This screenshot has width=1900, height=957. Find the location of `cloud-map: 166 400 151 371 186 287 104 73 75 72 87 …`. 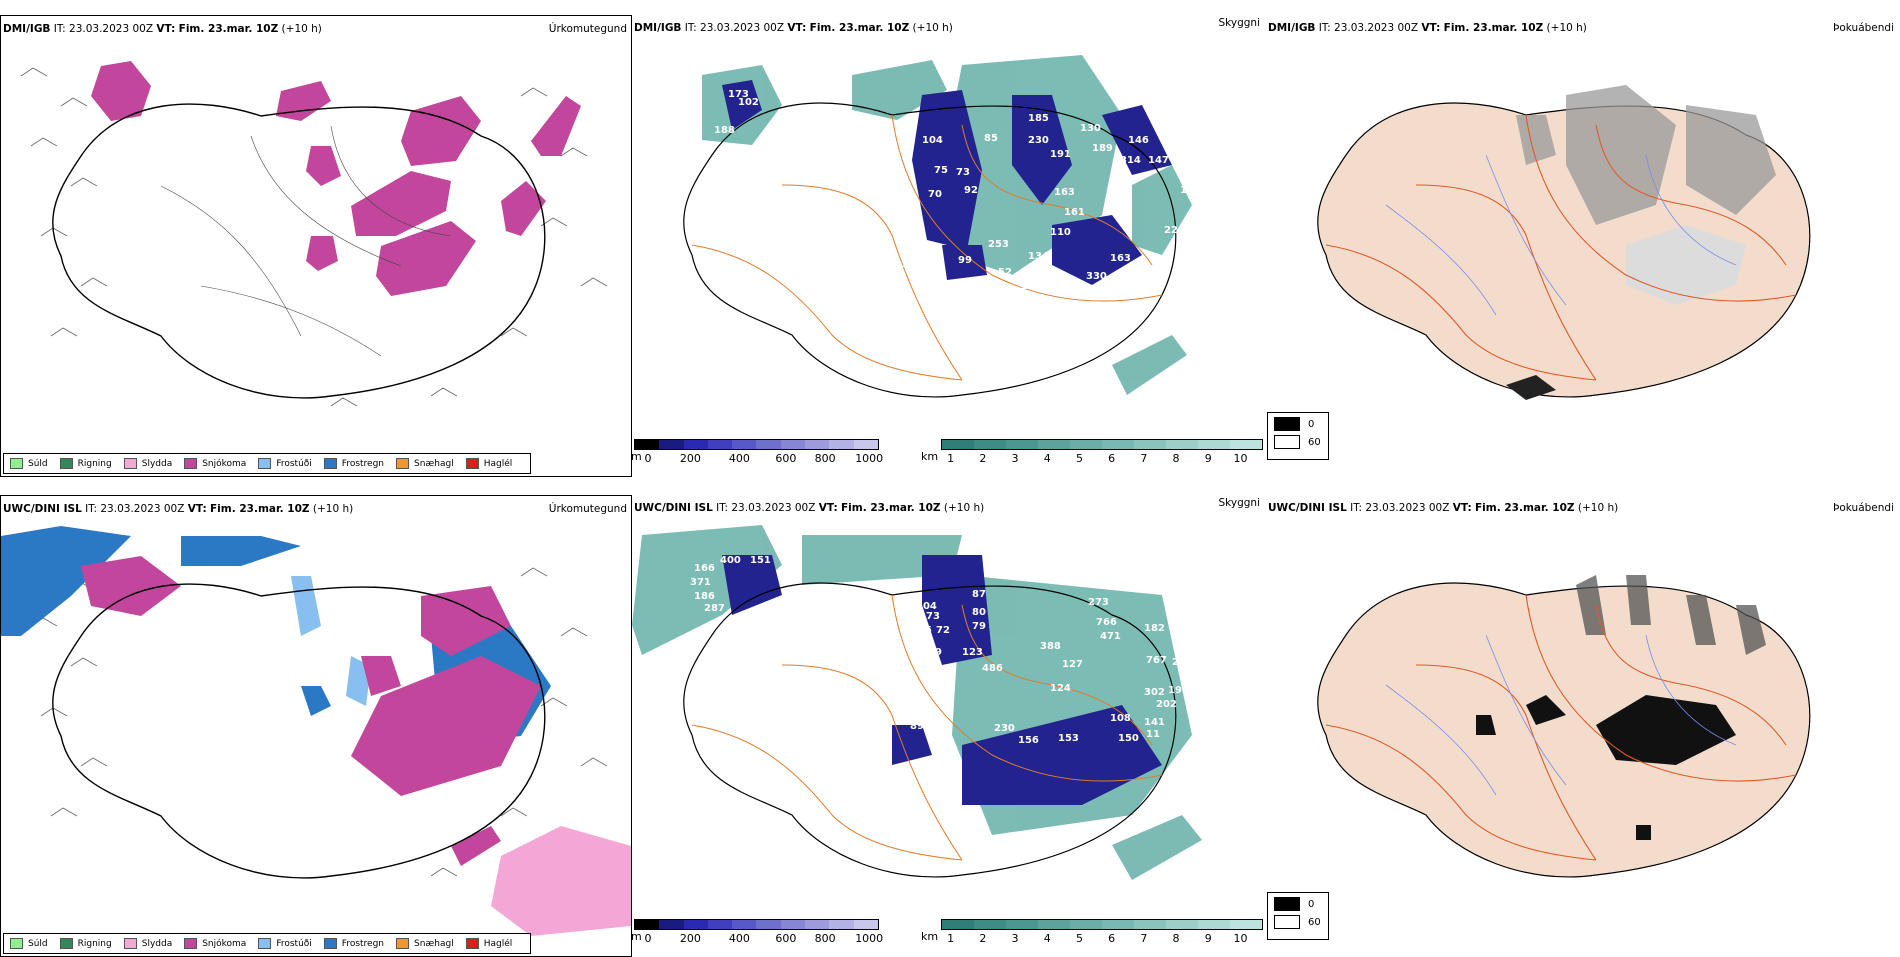

cloud-map: 166 400 151 371 186 287 104 73 75 72 87 … is located at coordinates (948, 725).